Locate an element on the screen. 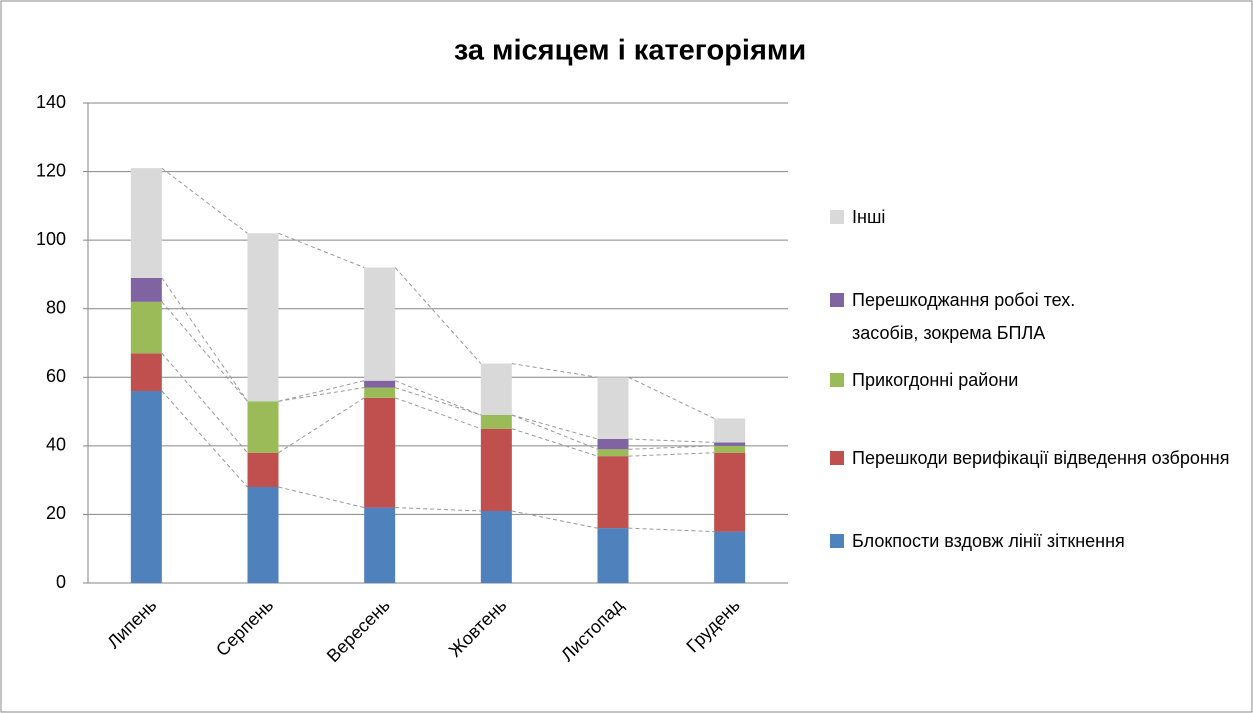 This screenshot has height=713, width=1253. y-tick-label: 100 is located at coordinates (51, 239).